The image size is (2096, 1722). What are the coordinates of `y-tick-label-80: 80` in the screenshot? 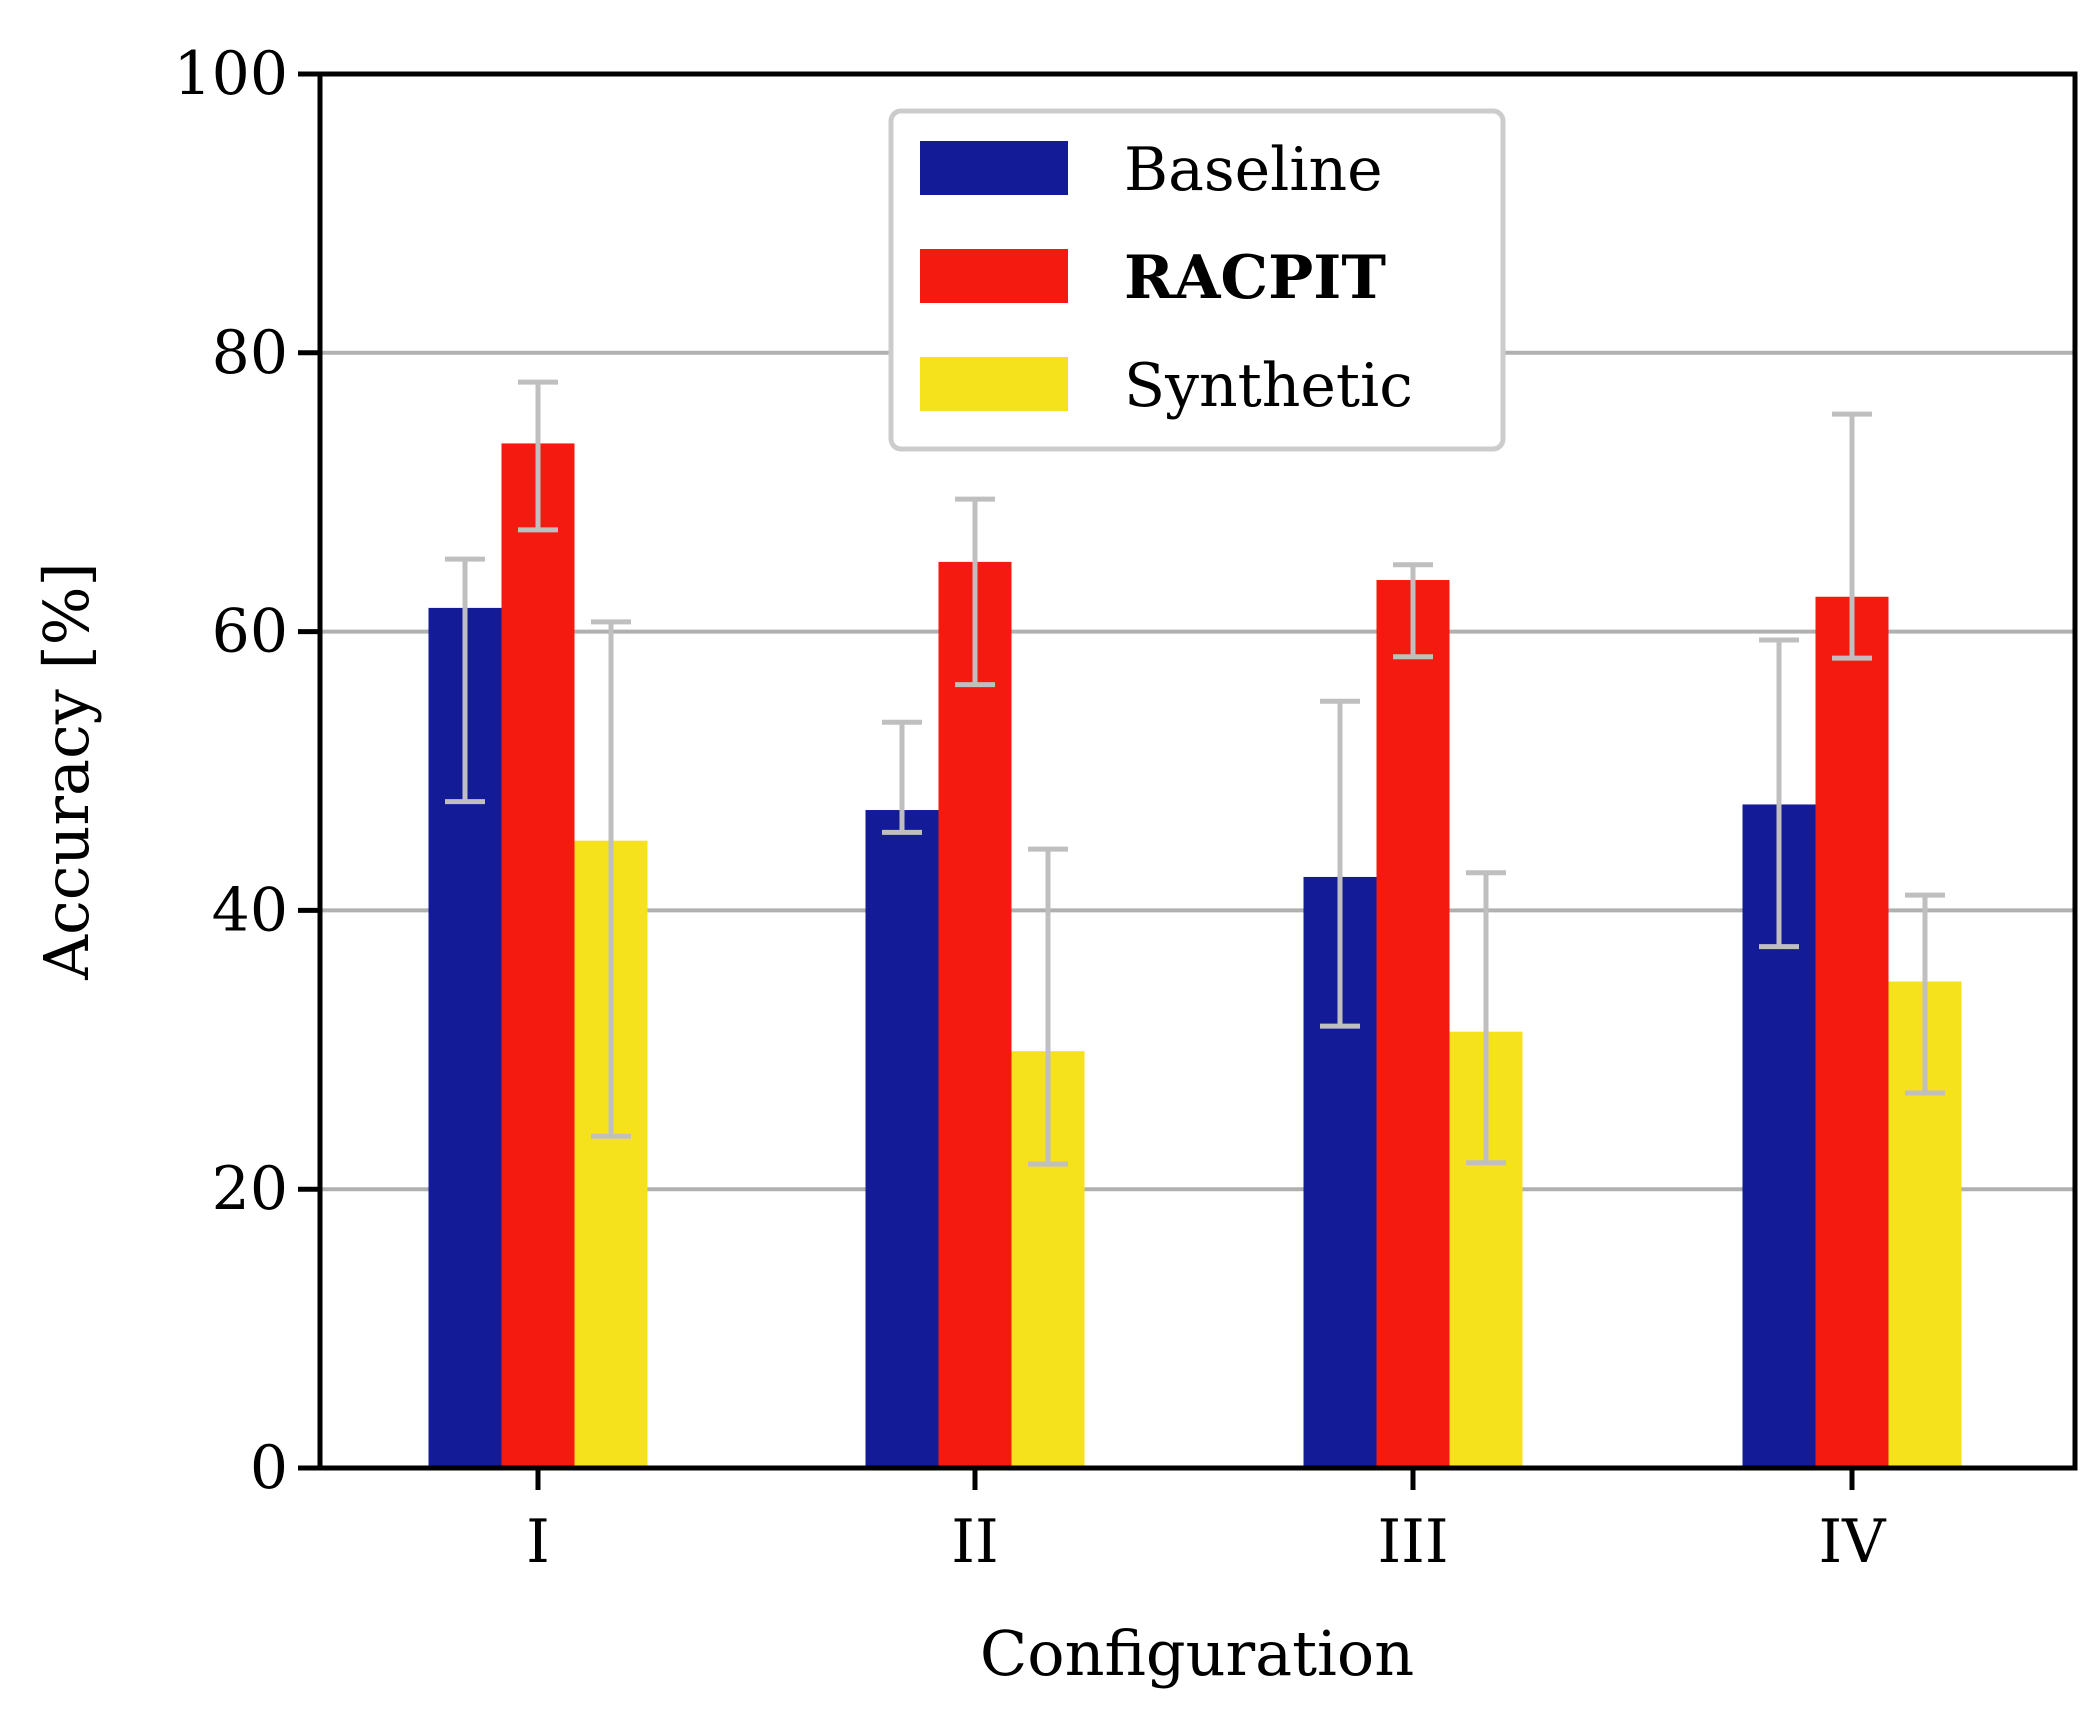 It's located at (250, 353).